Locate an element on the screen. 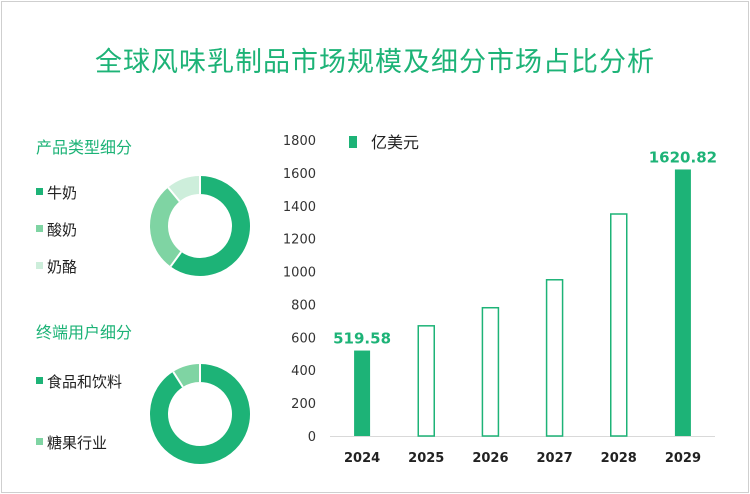 Image resolution: width=750 pixels, height=494 pixels. y-tick-label: 1600 is located at coordinates (299, 174).